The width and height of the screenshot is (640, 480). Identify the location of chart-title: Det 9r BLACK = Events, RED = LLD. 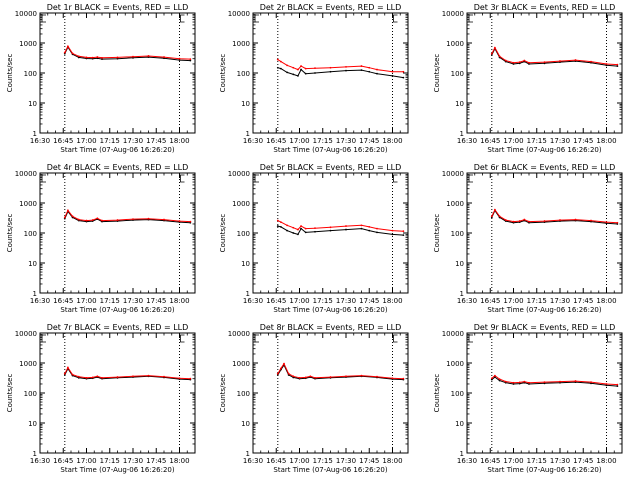
(545, 327).